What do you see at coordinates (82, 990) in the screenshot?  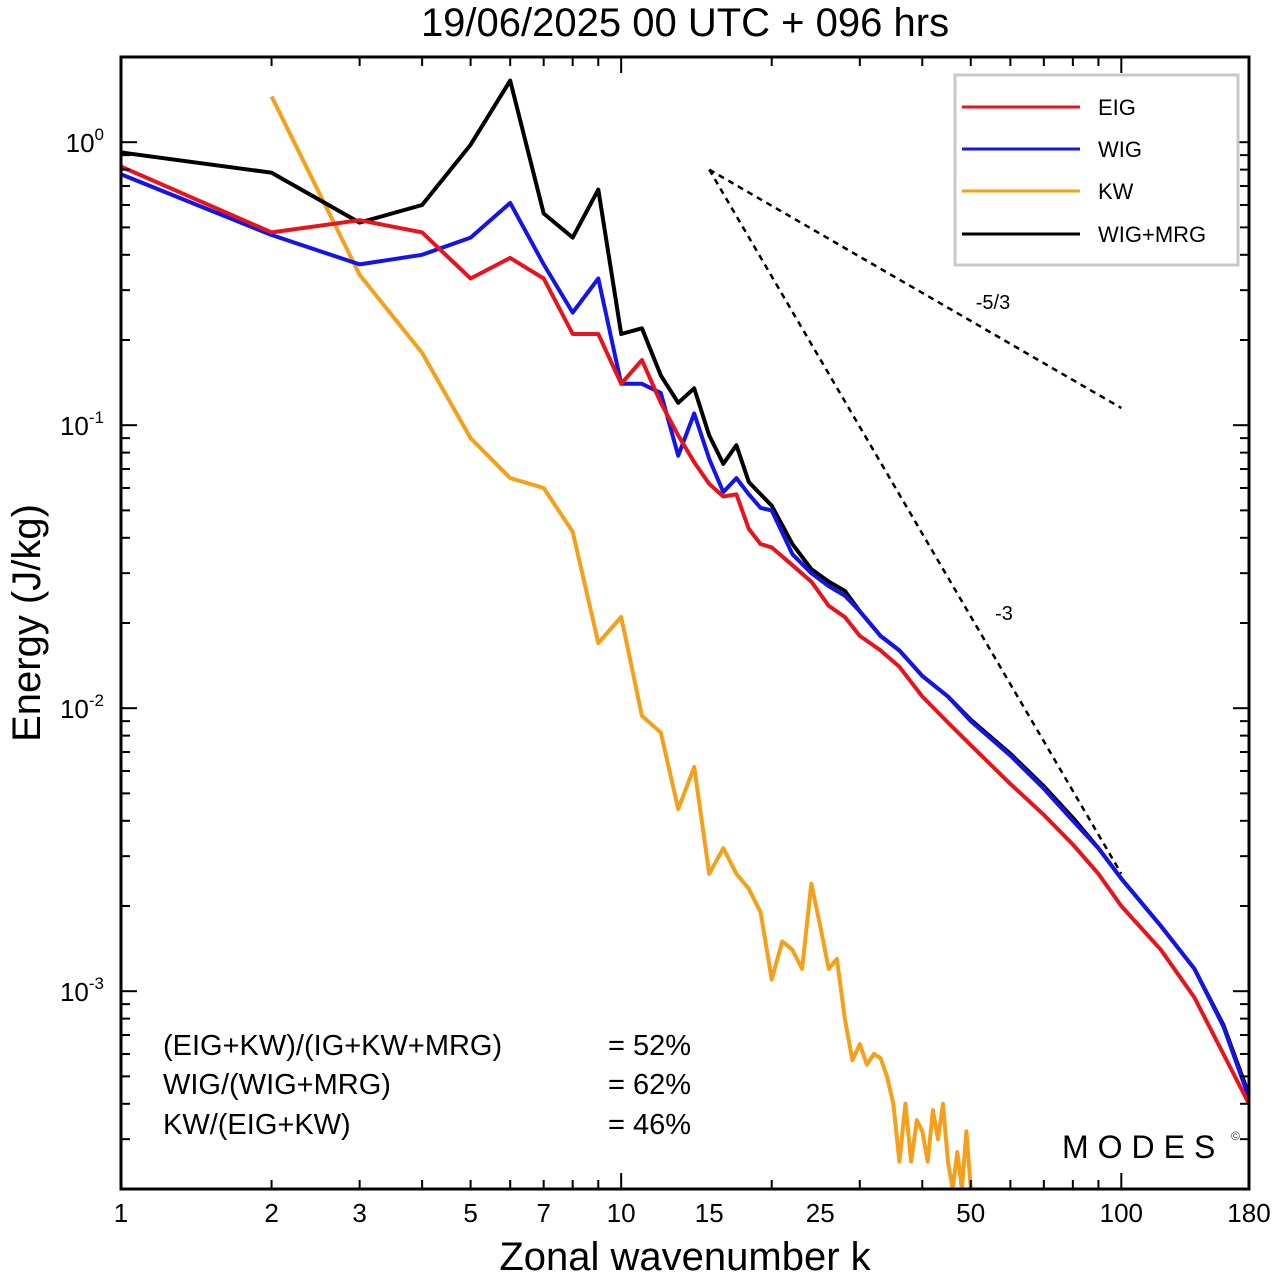 I see `y-tick-label: 10⁻³` at bounding box center [82, 990].